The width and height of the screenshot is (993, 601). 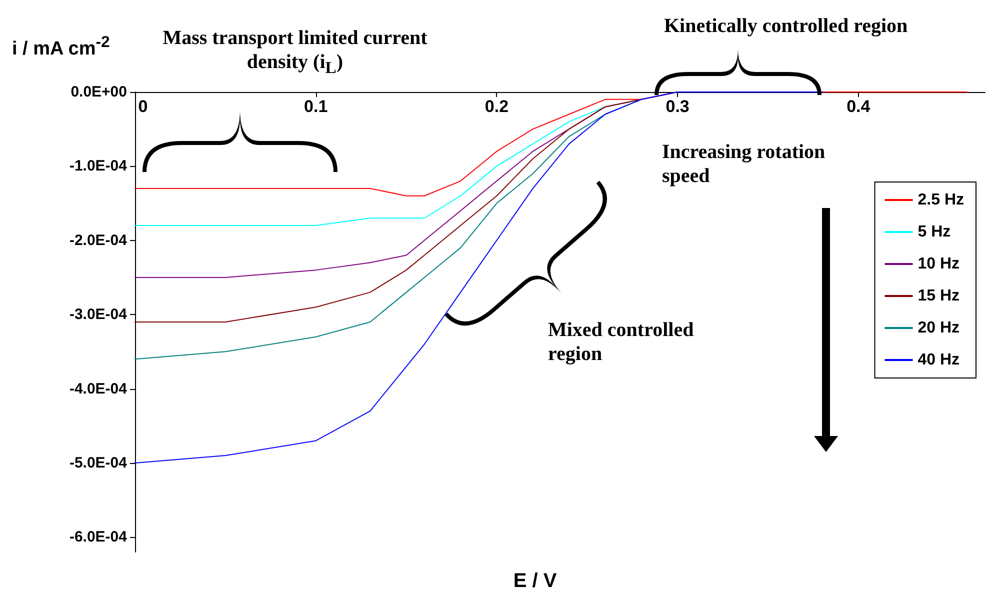 What do you see at coordinates (858, 106) in the screenshot?
I see `x-tick-label: 0.4` at bounding box center [858, 106].